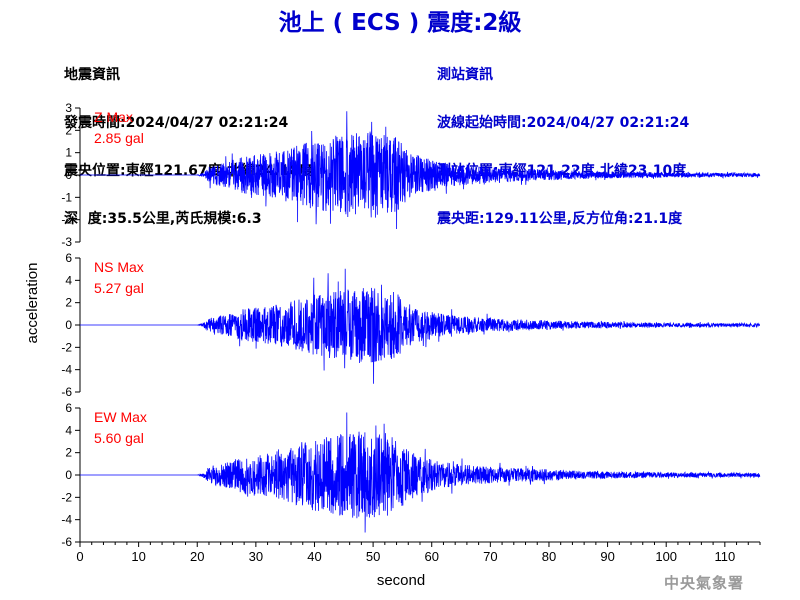 This screenshot has width=800, height=600. I want to click on y-tick-label: -3, so click(66, 242).